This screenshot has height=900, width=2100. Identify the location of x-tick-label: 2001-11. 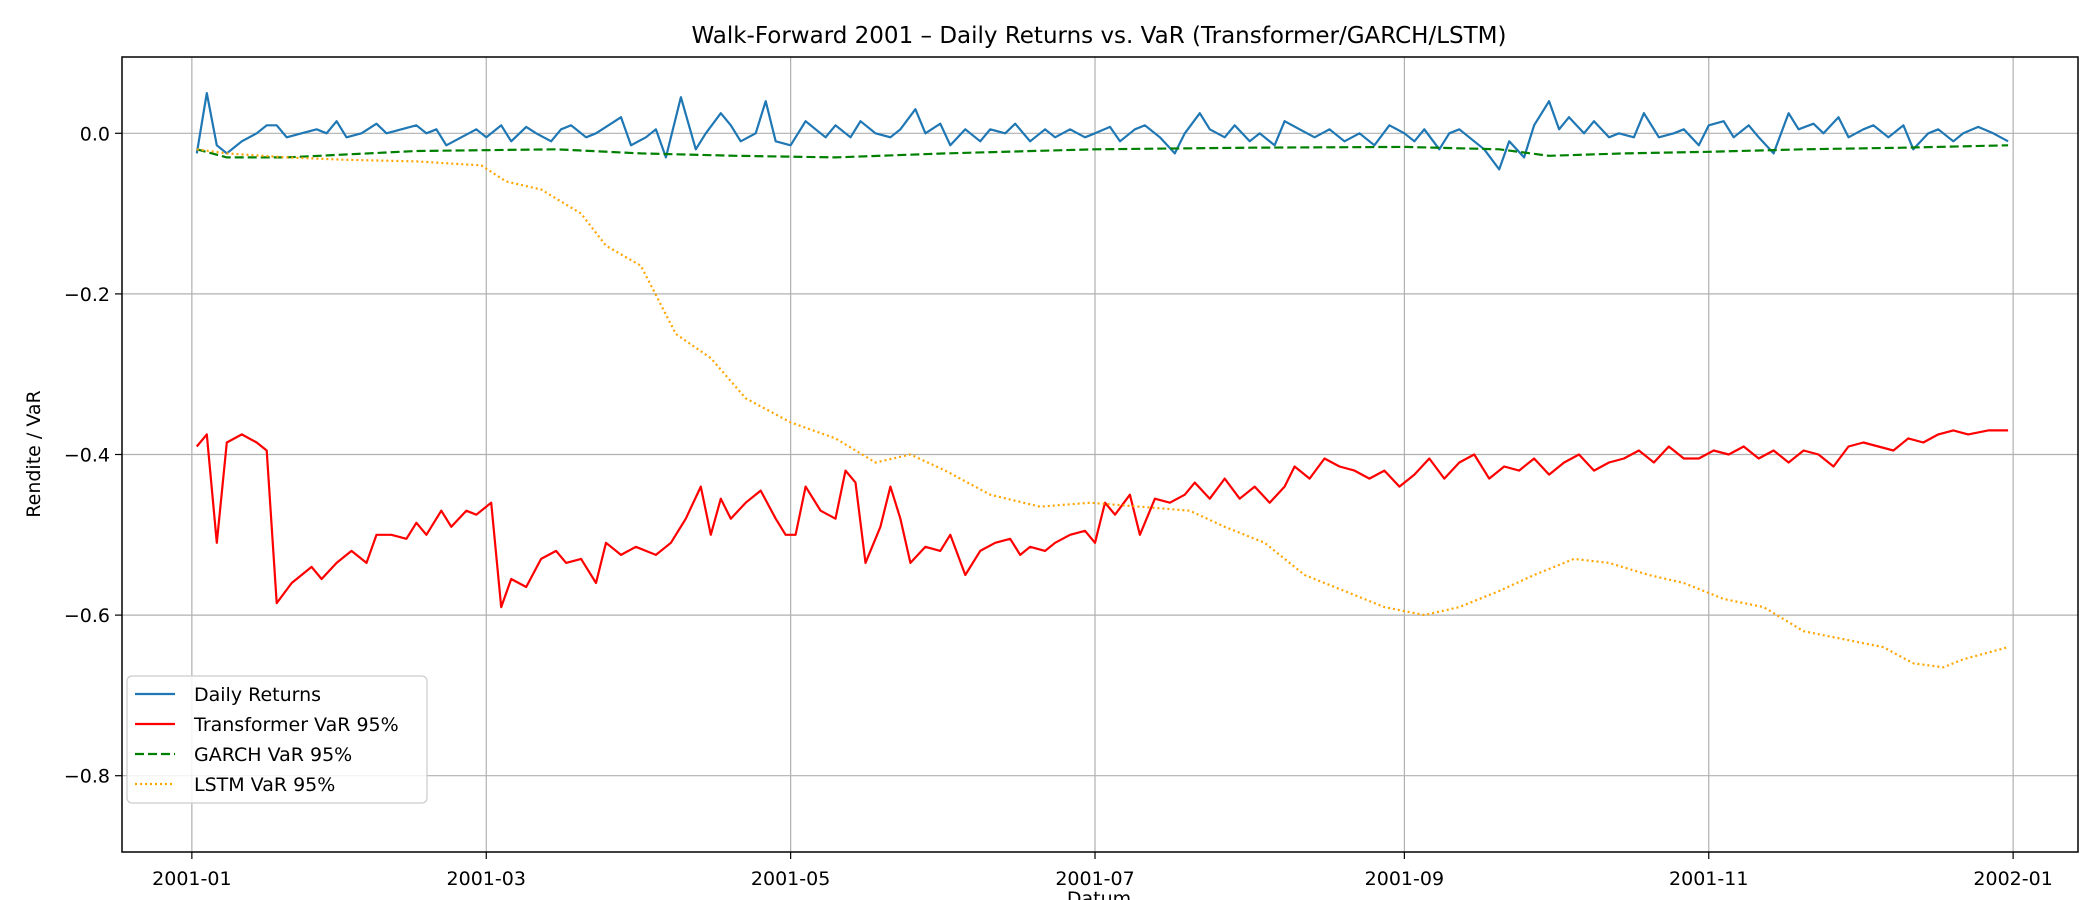
(1708, 879).